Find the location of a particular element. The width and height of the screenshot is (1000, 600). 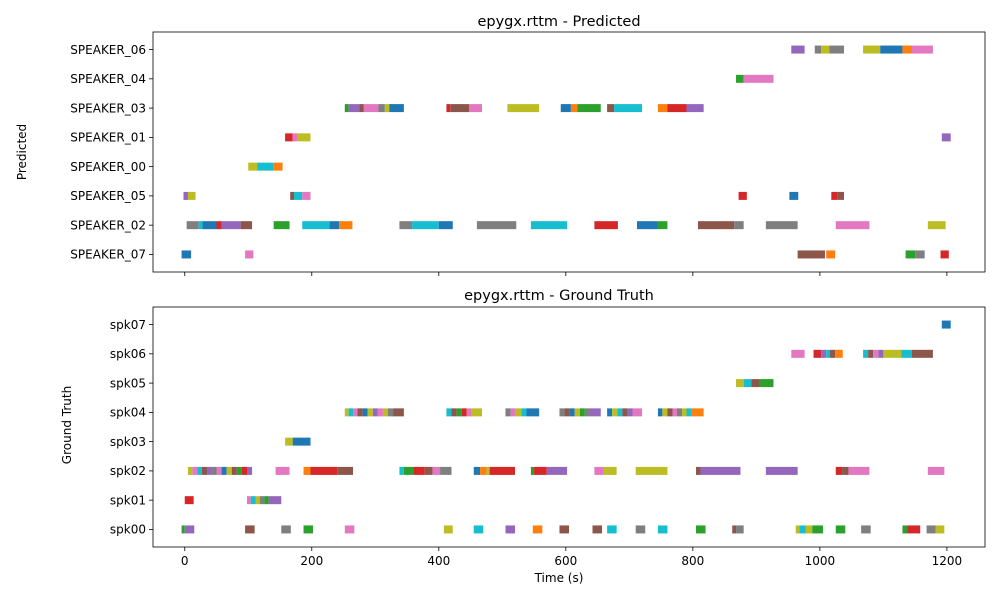

y-tick-label: SPEAKER_00 is located at coordinates (108, 167).